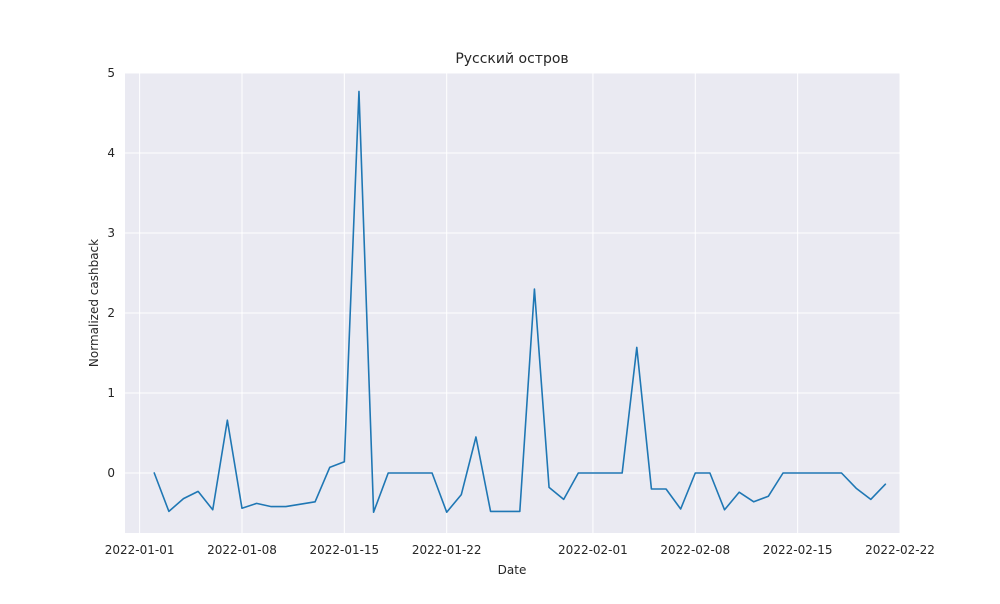 The image size is (1000, 604). I want to click on y-tick-label: 5, so click(111, 73).